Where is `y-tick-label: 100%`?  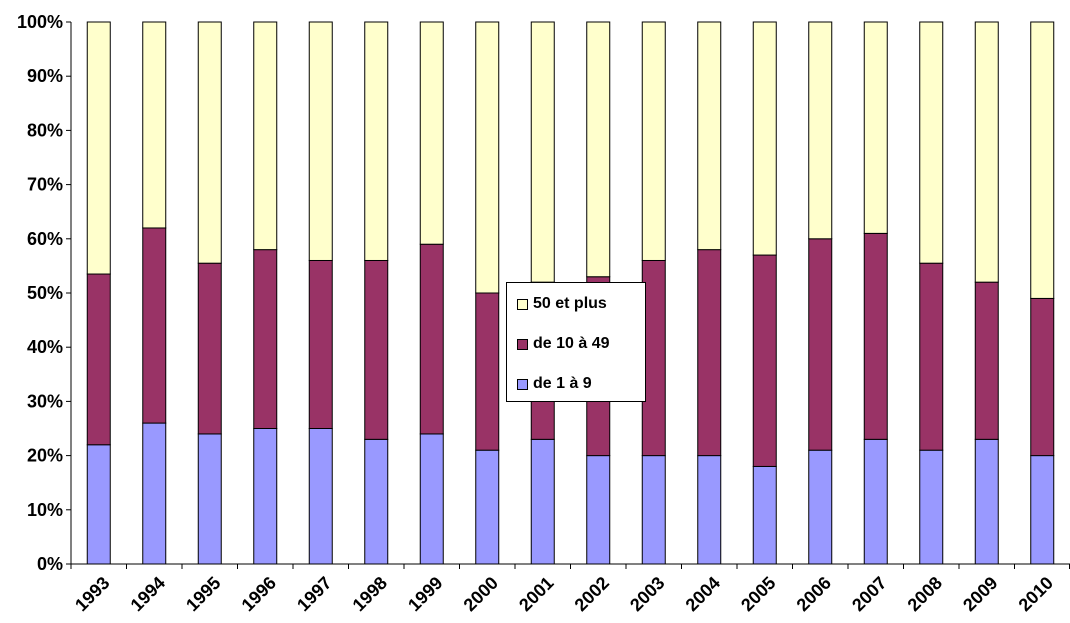 y-tick-label: 100% is located at coordinates (40, 22).